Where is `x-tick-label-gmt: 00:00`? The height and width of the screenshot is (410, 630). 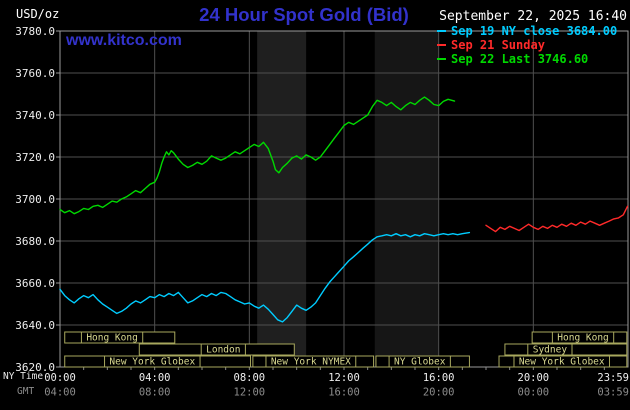
x-tick-label-gmt: 00:00 is located at coordinates (534, 393).